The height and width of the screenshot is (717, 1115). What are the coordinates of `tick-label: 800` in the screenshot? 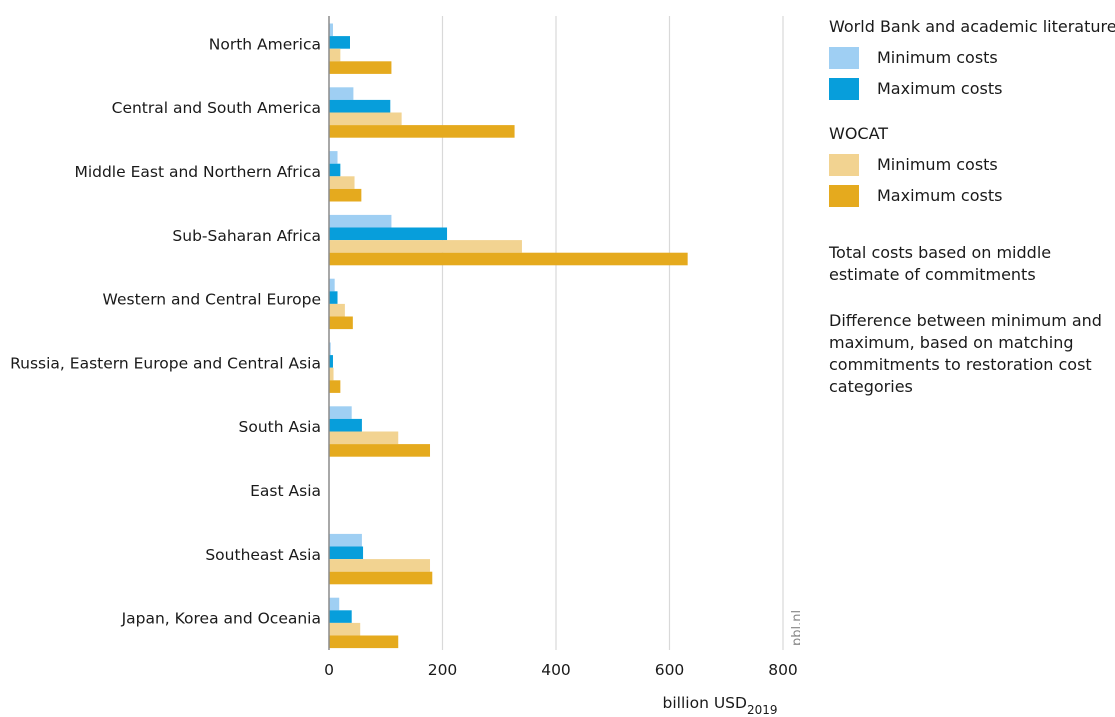 It's located at (783, 670).